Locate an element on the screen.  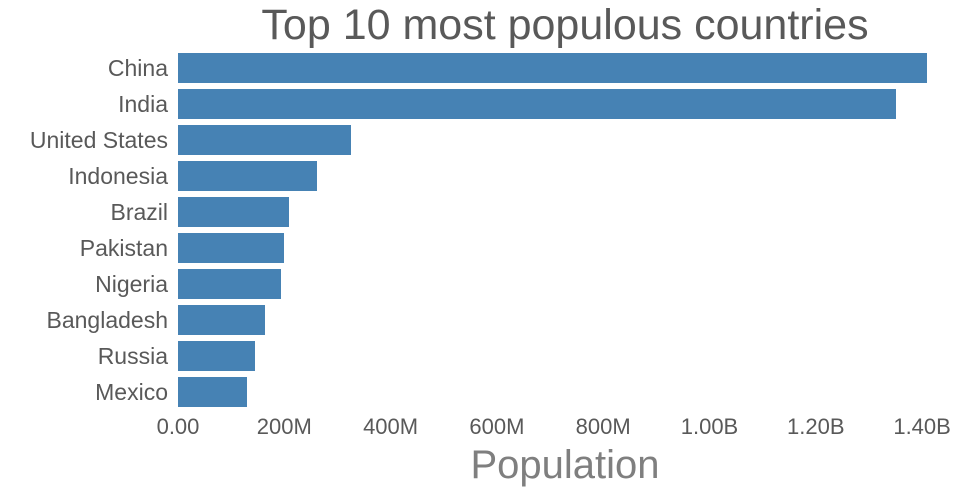
y-axis-tick-label: Brazil is located at coordinates (139, 211).